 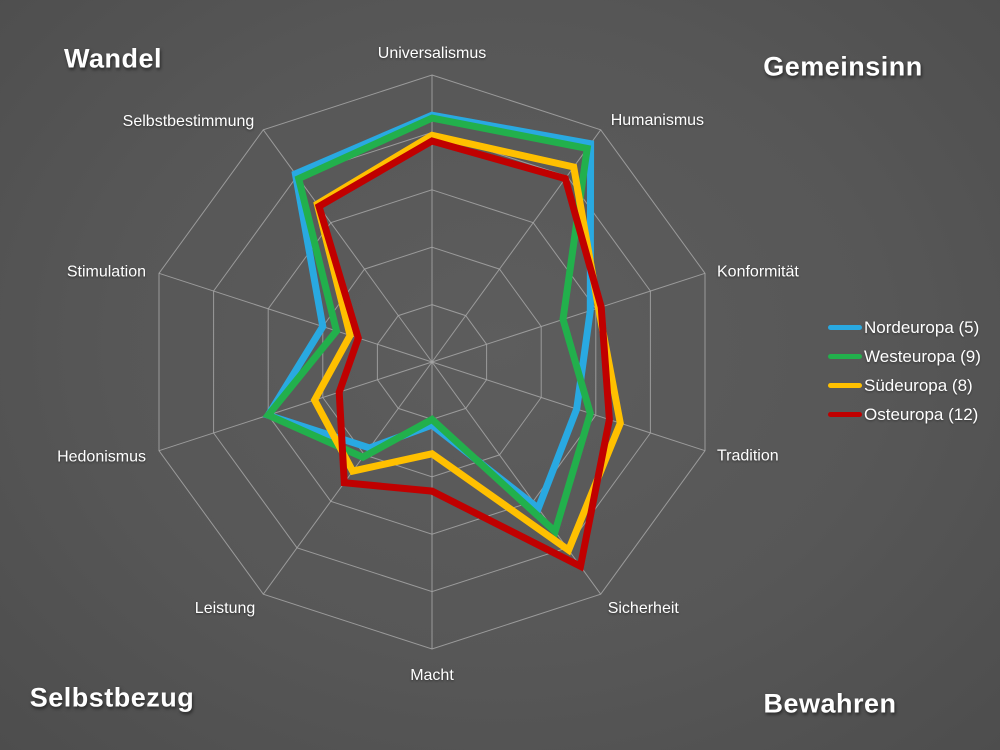 What do you see at coordinates (516, 478) in the screenshot?
I see `grid-spoke-sicherheit` at bounding box center [516, 478].